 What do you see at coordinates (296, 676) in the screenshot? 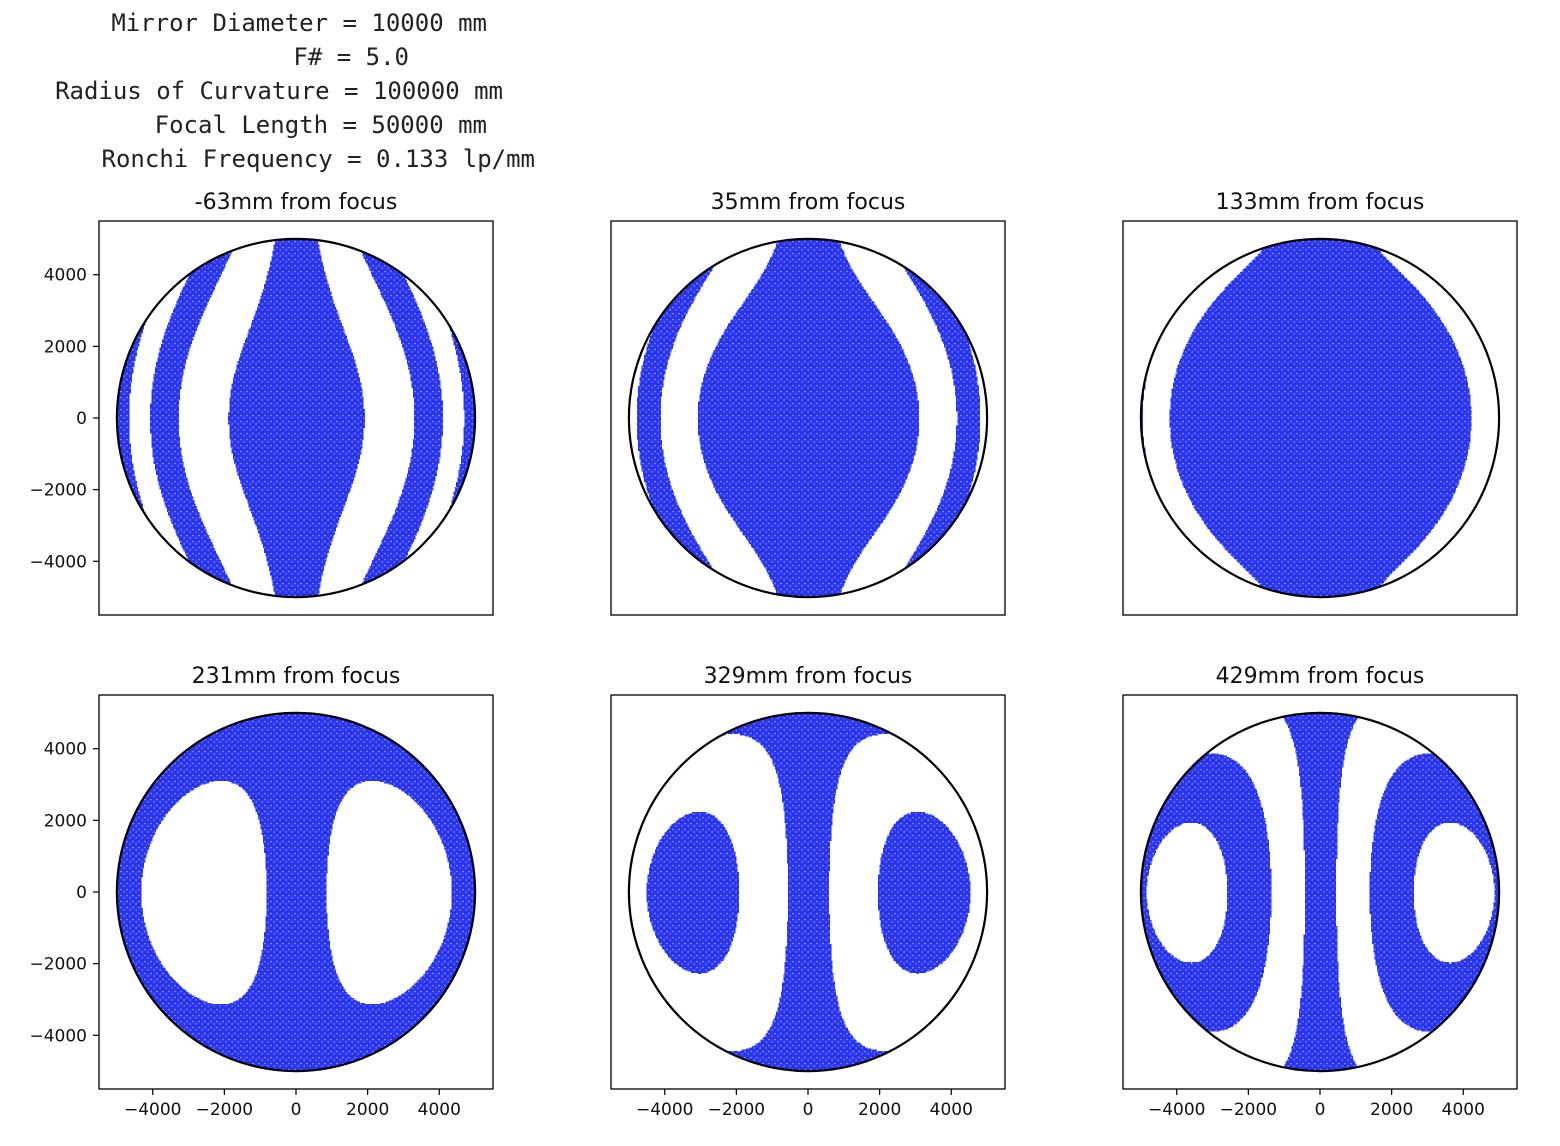
I see `panel-title: 231mm from focus` at bounding box center [296, 676].